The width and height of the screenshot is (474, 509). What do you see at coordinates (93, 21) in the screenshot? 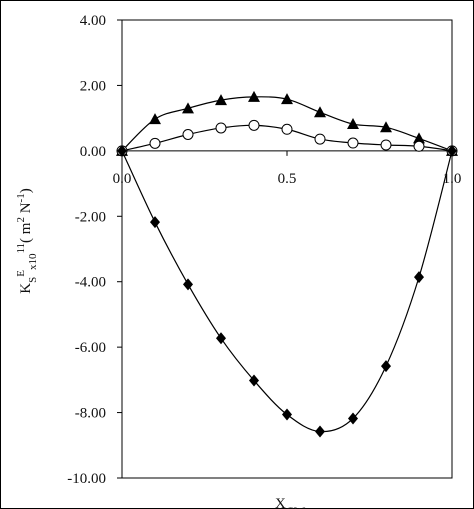
I see `y-tick-label: 4.00` at bounding box center [93, 21].